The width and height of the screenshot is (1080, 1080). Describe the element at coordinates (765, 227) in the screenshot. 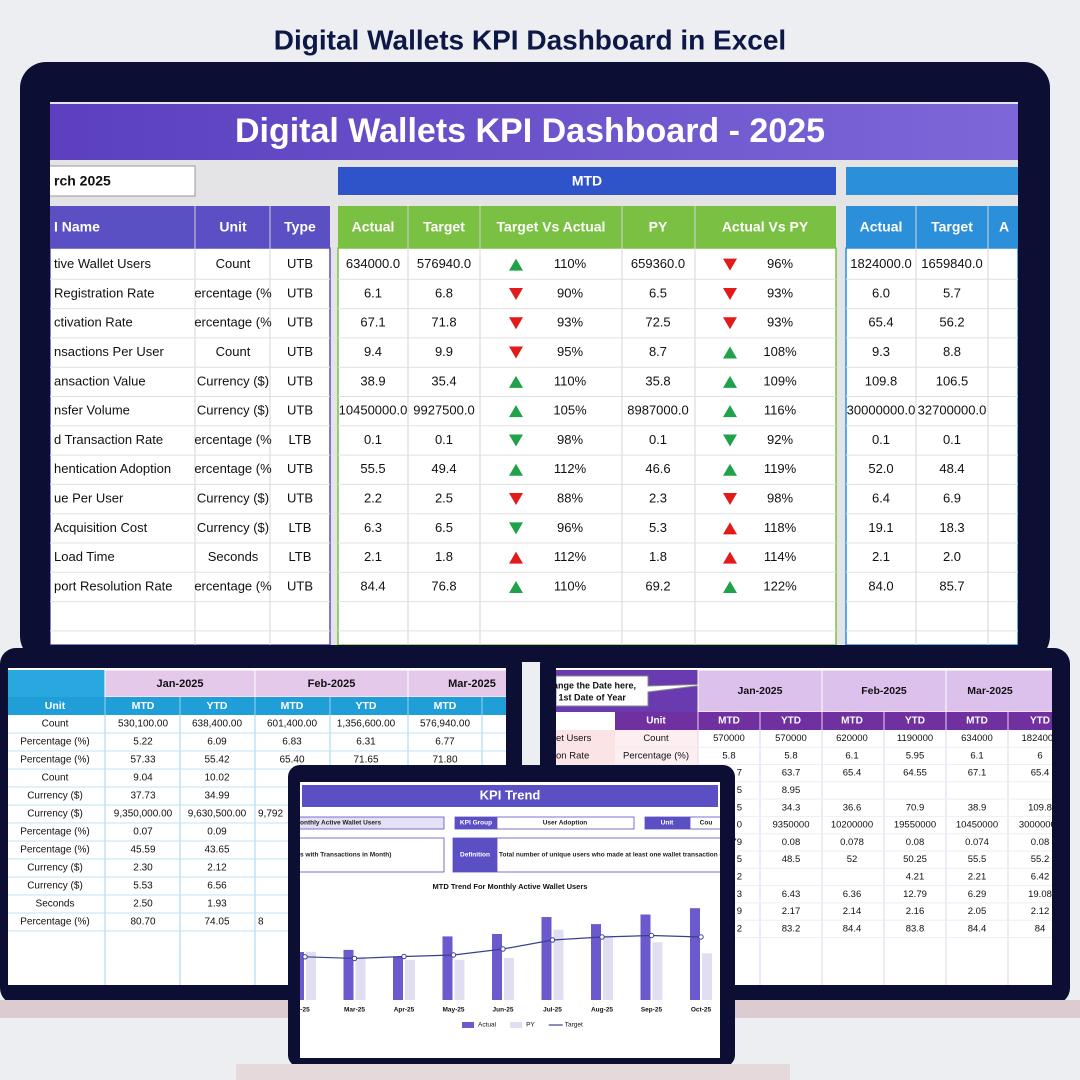

I see `column-header: Actual Vs PY` at that location.